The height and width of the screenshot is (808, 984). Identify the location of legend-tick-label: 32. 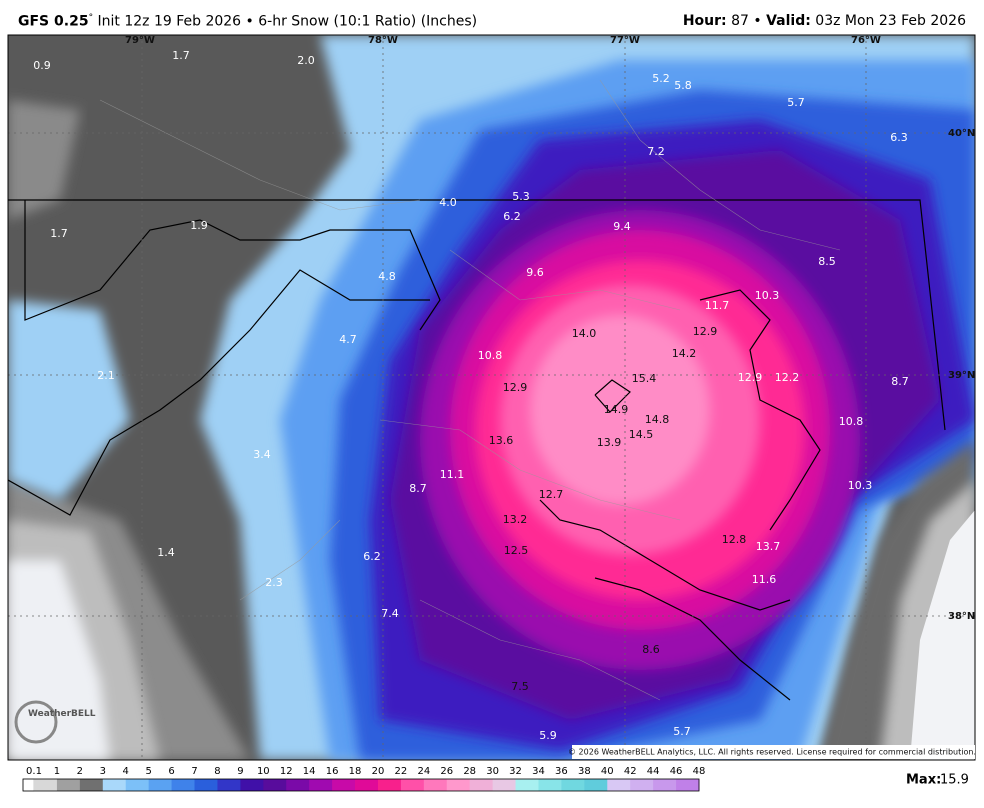
(515, 771).